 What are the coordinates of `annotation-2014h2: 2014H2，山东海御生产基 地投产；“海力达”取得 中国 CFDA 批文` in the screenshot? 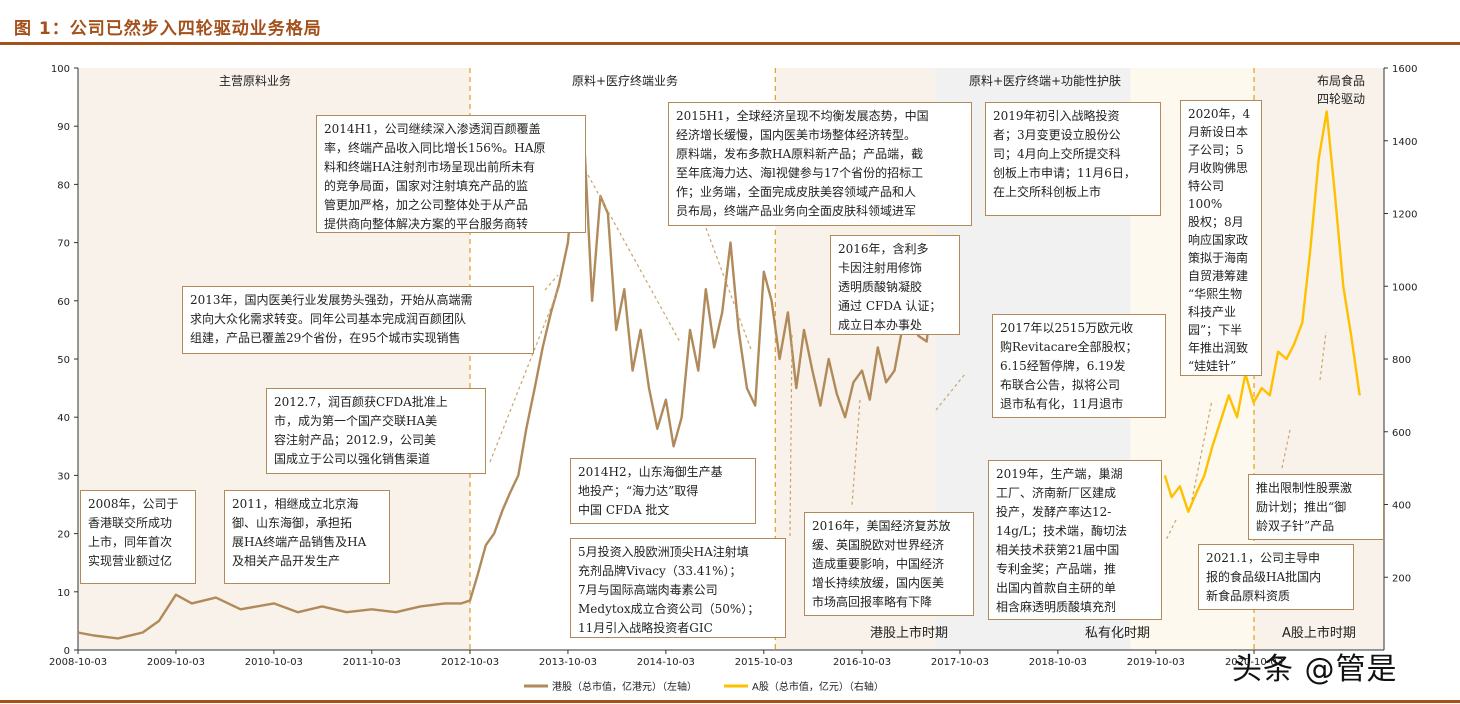 It's located at (663, 491).